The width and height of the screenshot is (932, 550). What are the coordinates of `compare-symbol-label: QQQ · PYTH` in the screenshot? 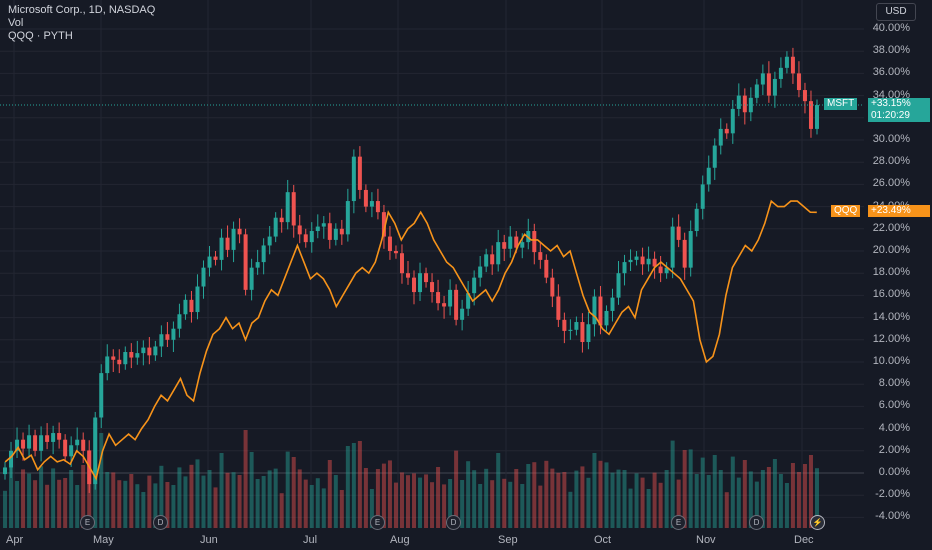 It's located at (40, 36).